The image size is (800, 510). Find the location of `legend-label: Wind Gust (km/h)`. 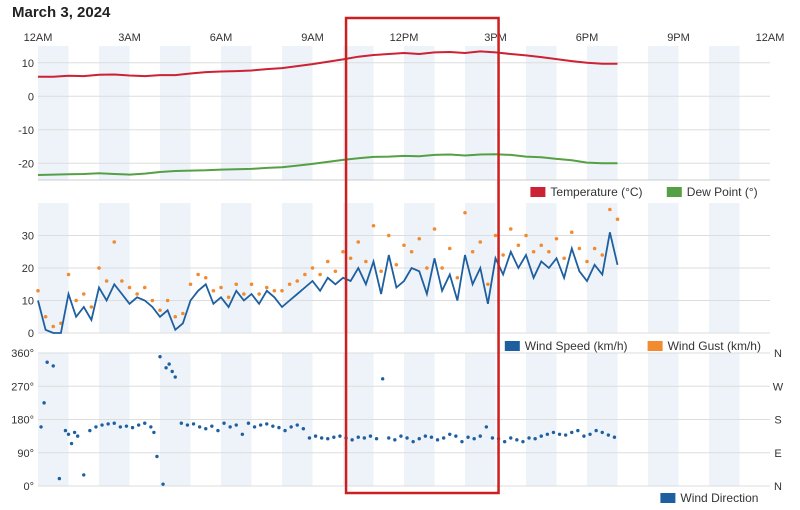

legend-label: Wind Gust (km/h) is located at coordinates (714, 346).